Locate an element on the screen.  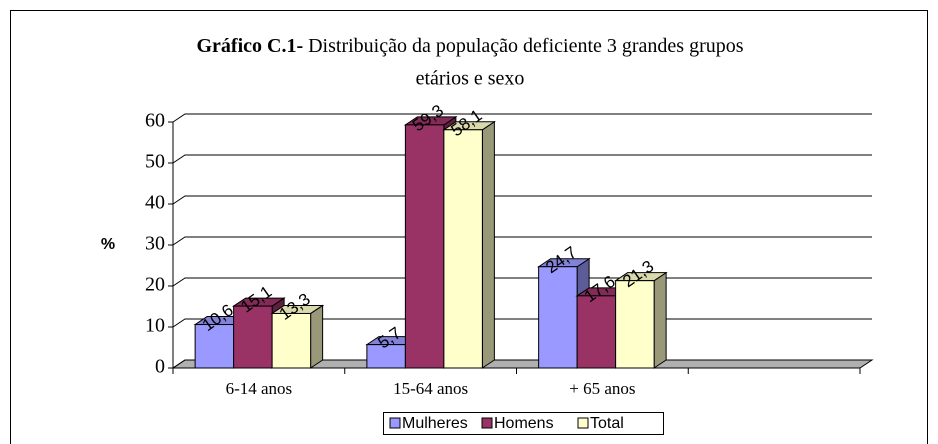
chart-title-line2: etários e sexo is located at coordinates (470, 79).